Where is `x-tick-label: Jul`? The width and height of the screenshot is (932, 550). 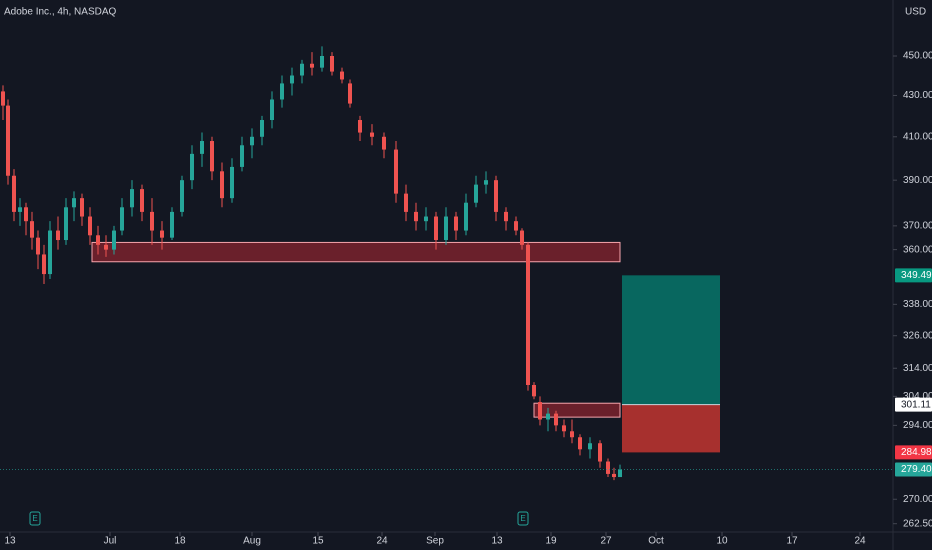
x-tick-label: Jul is located at coordinates (110, 541).